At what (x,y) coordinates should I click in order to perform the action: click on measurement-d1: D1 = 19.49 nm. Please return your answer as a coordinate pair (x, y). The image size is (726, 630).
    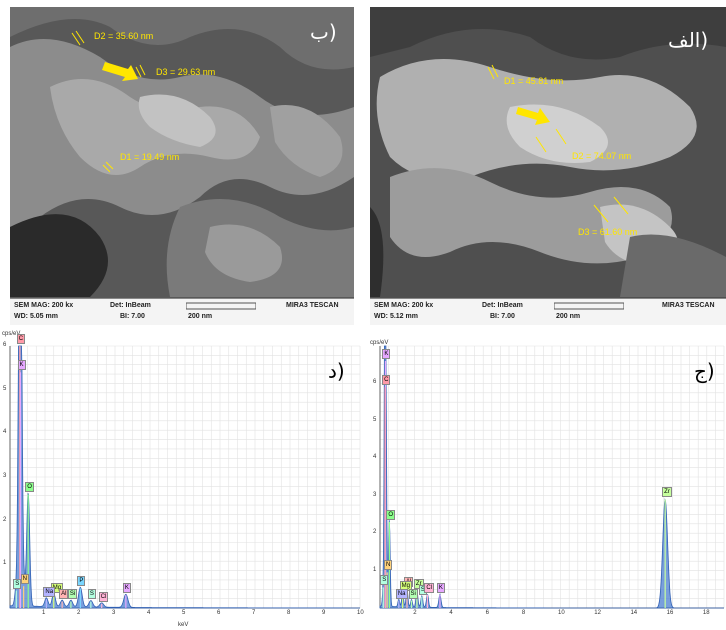
    Looking at the image, I should click on (150, 157).